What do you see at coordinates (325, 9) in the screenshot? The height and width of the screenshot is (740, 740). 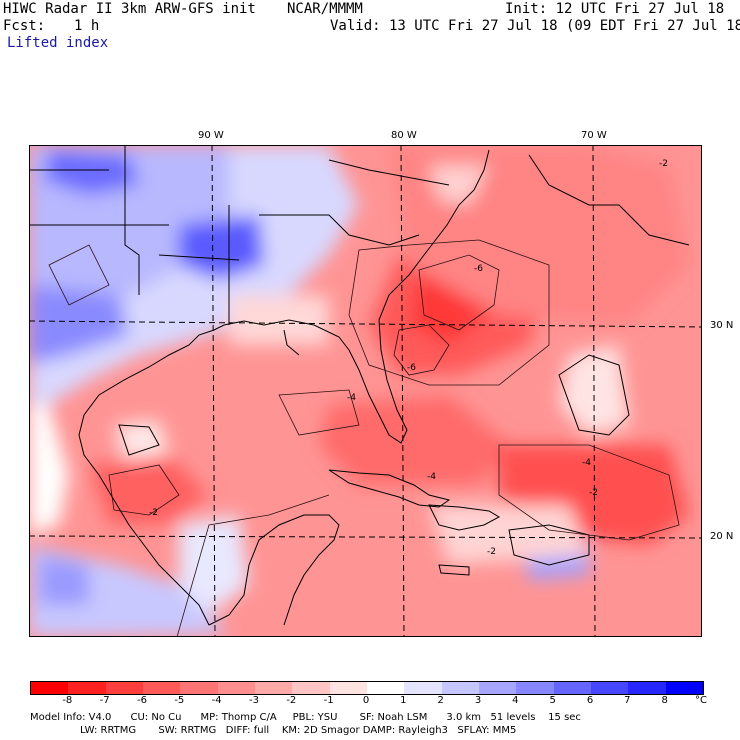 I see `organization-label: NCAR/MMMM` at bounding box center [325, 9].